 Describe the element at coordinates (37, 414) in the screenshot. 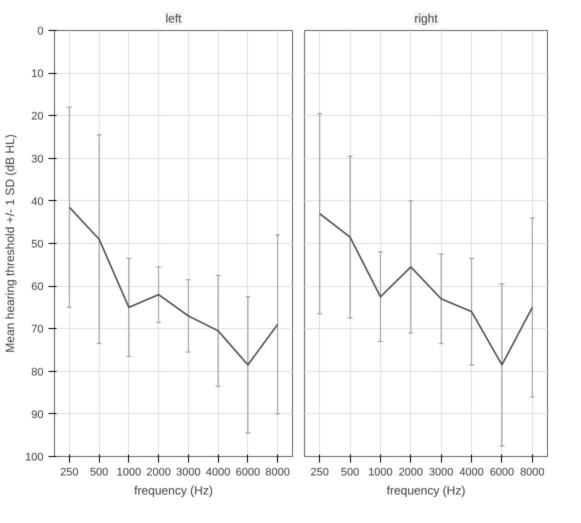

I see `y-tick-label: 90` at that location.